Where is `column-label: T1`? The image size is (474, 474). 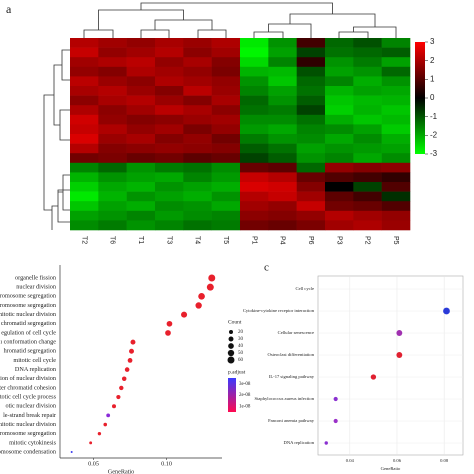 column-label: T1 is located at coordinates (140, 240).